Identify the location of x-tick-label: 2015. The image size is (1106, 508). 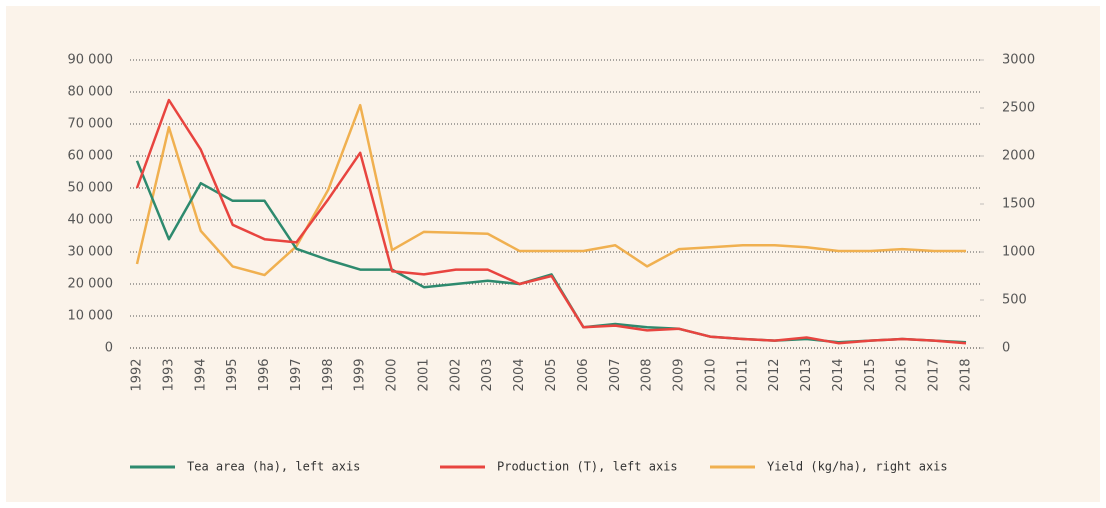
(870, 374).